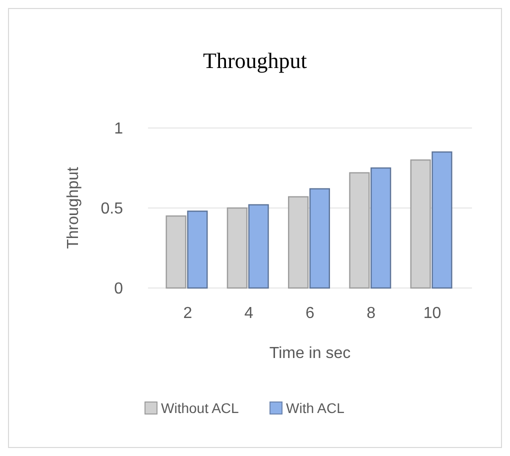 The image size is (510, 456). I want to click on chart-title: Throughput, so click(255, 60).